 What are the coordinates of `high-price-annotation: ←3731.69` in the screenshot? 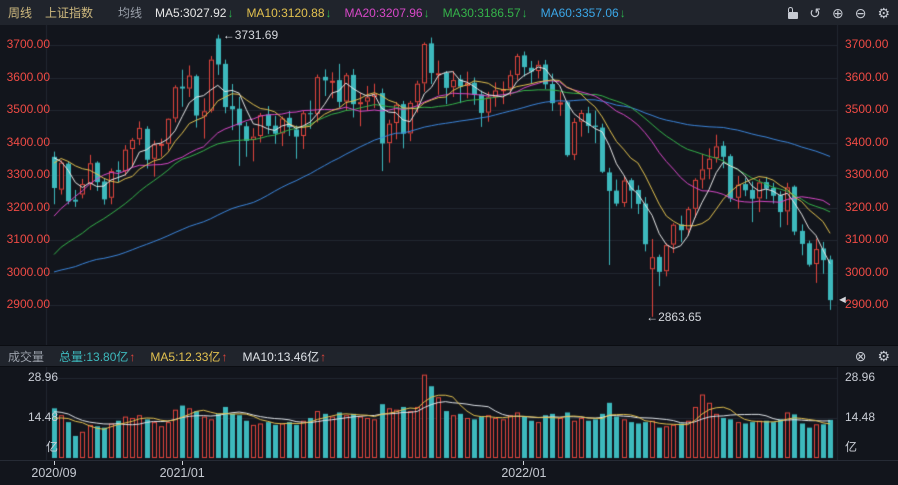 It's located at (250, 34).